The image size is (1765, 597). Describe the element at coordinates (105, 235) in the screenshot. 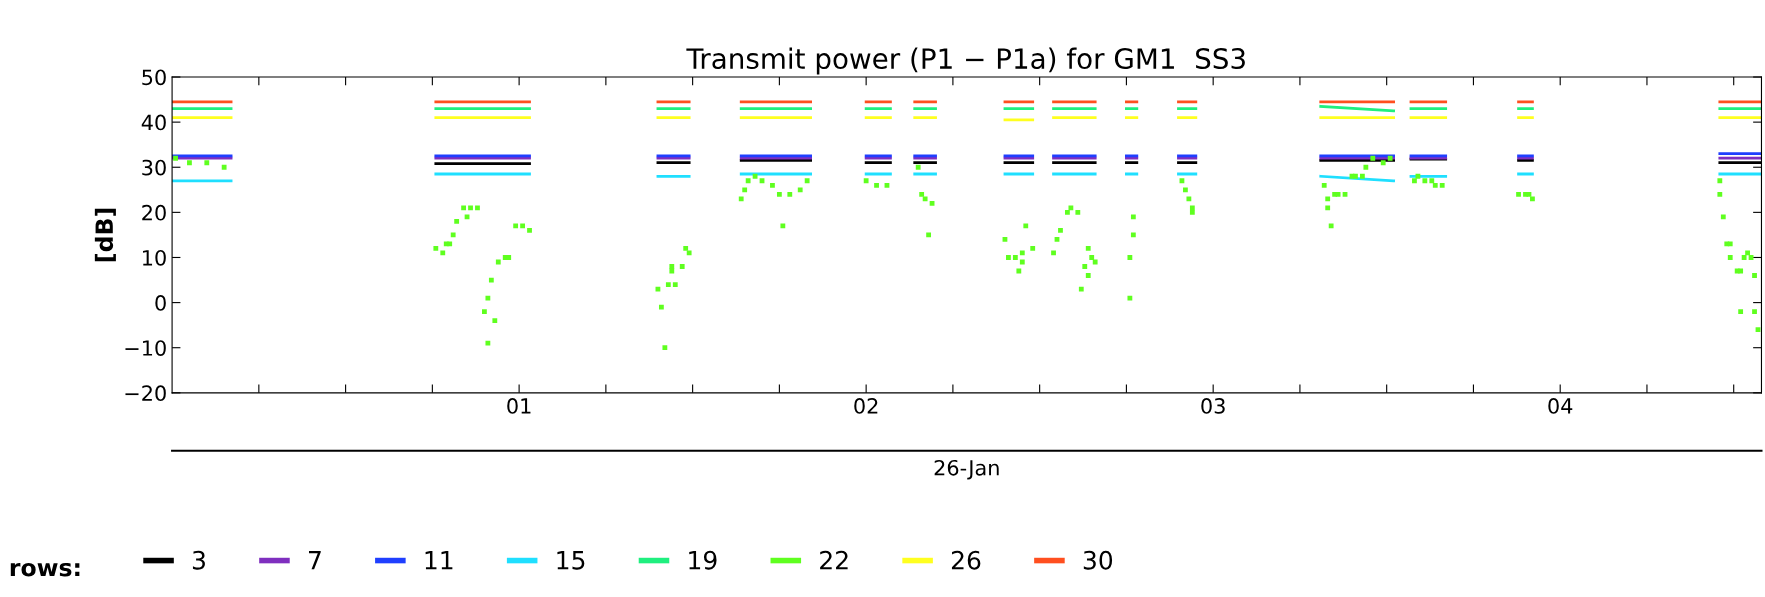

I see `y-axis-title: [dB]` at that location.